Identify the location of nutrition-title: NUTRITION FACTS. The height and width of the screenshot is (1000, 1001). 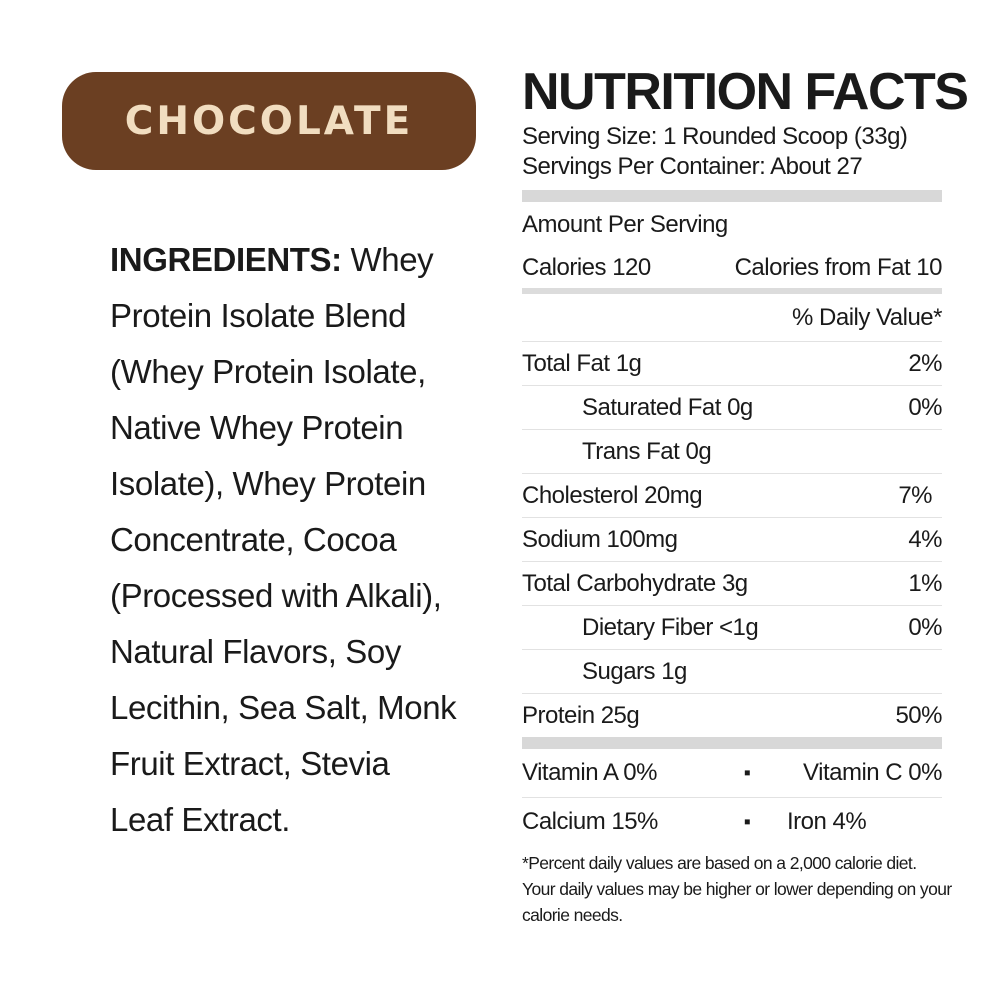
(745, 92).